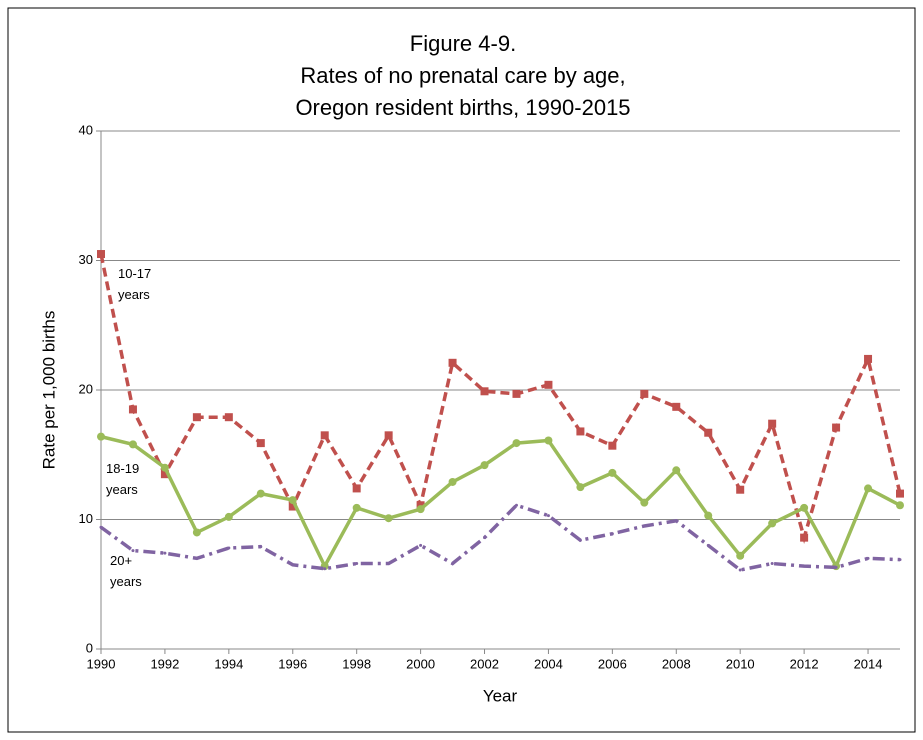  I want to click on x-tick-label: 1996, so click(292, 663).